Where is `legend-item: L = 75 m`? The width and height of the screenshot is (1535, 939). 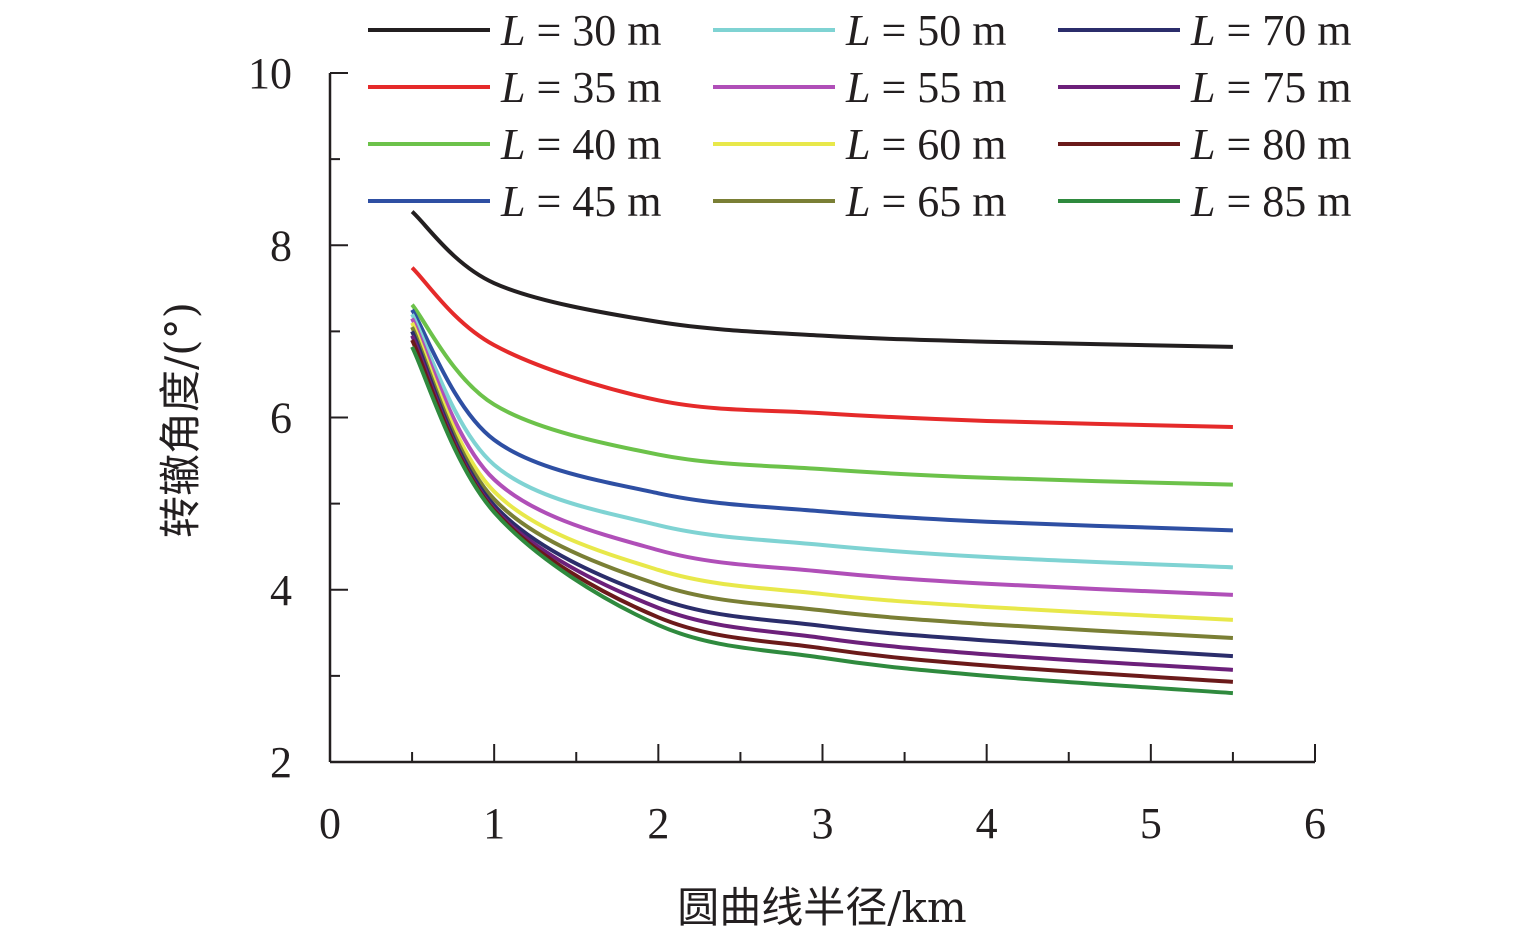 legend-item: L = 75 m is located at coordinates (1205, 87).